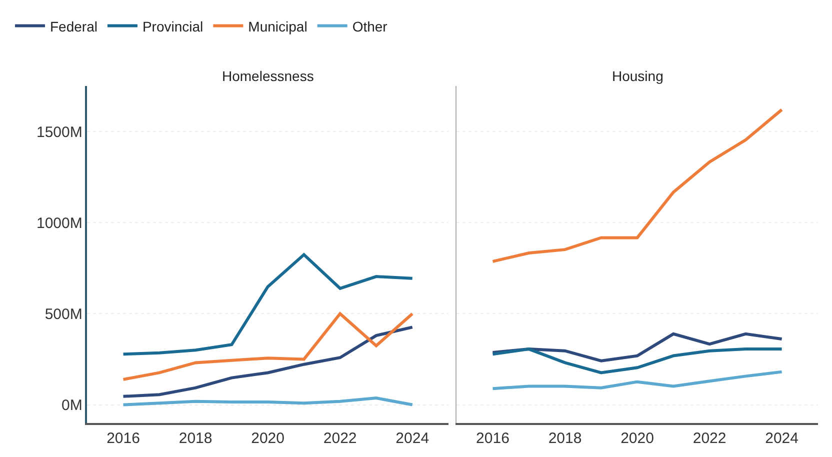  I want to click on y-tick-label: 1000M, so click(59, 223).